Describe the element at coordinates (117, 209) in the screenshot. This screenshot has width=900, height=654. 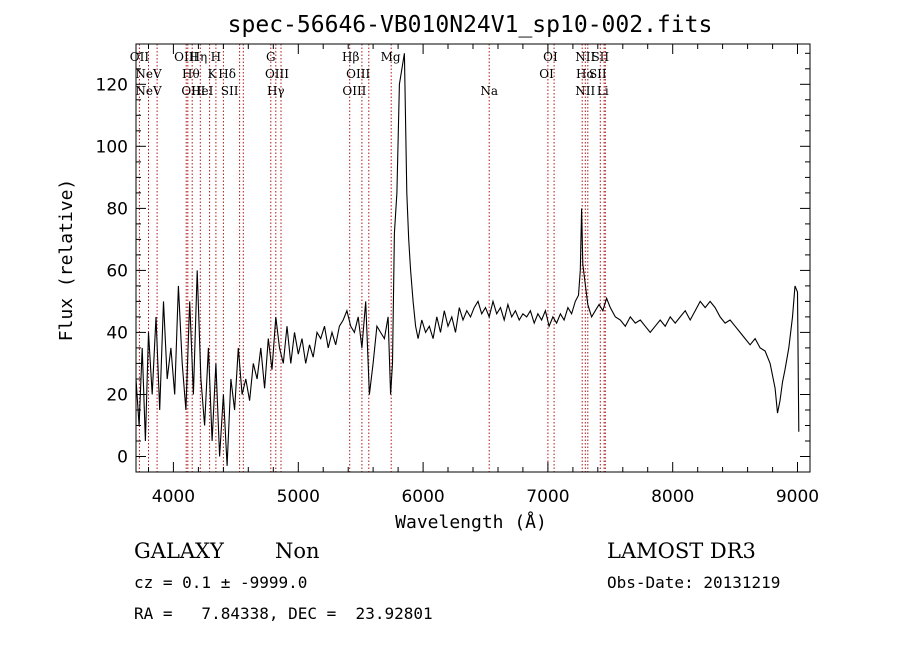
I see `y-tick-label-4: 80` at that location.